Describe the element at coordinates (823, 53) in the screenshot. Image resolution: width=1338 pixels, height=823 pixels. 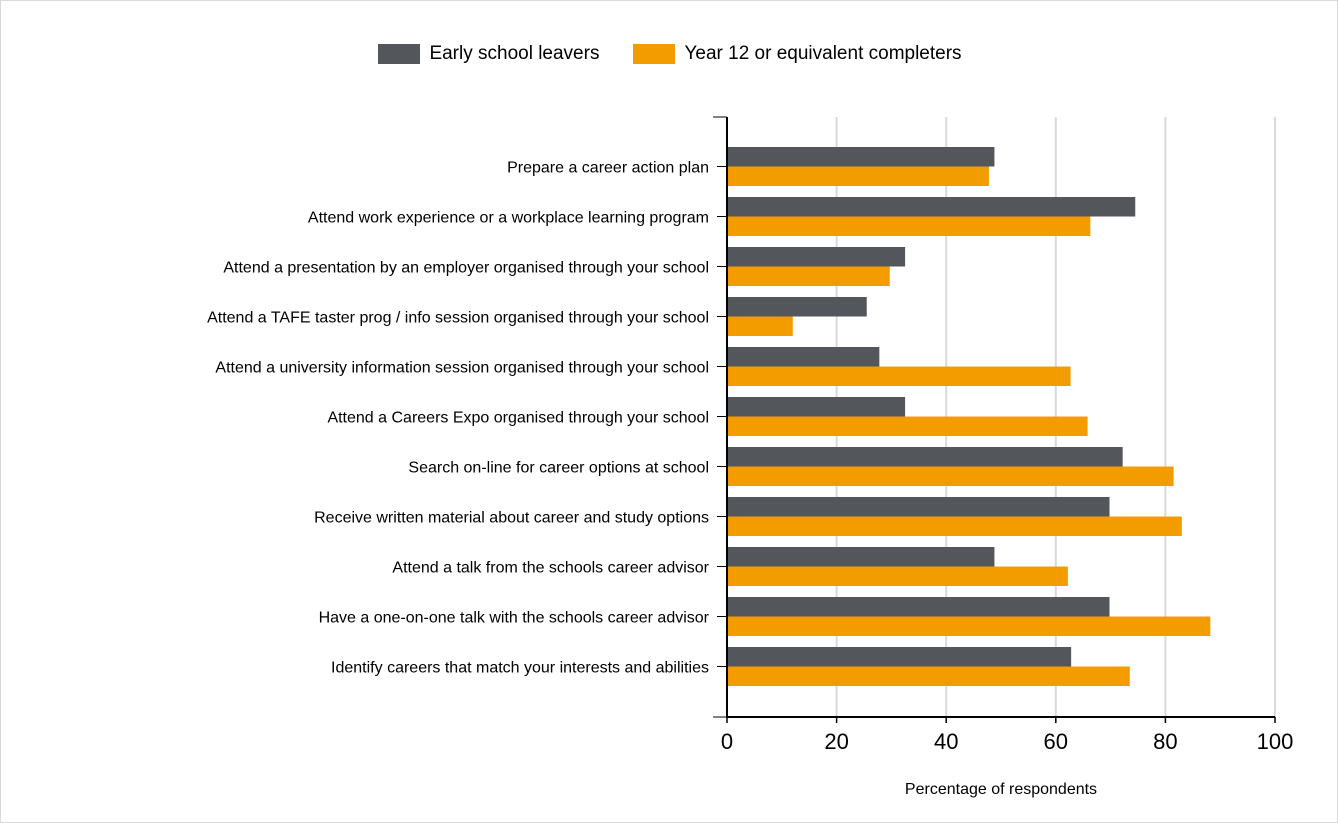
I see `legend-label-year-12-completers: Year 12 or equivalent completers` at that location.